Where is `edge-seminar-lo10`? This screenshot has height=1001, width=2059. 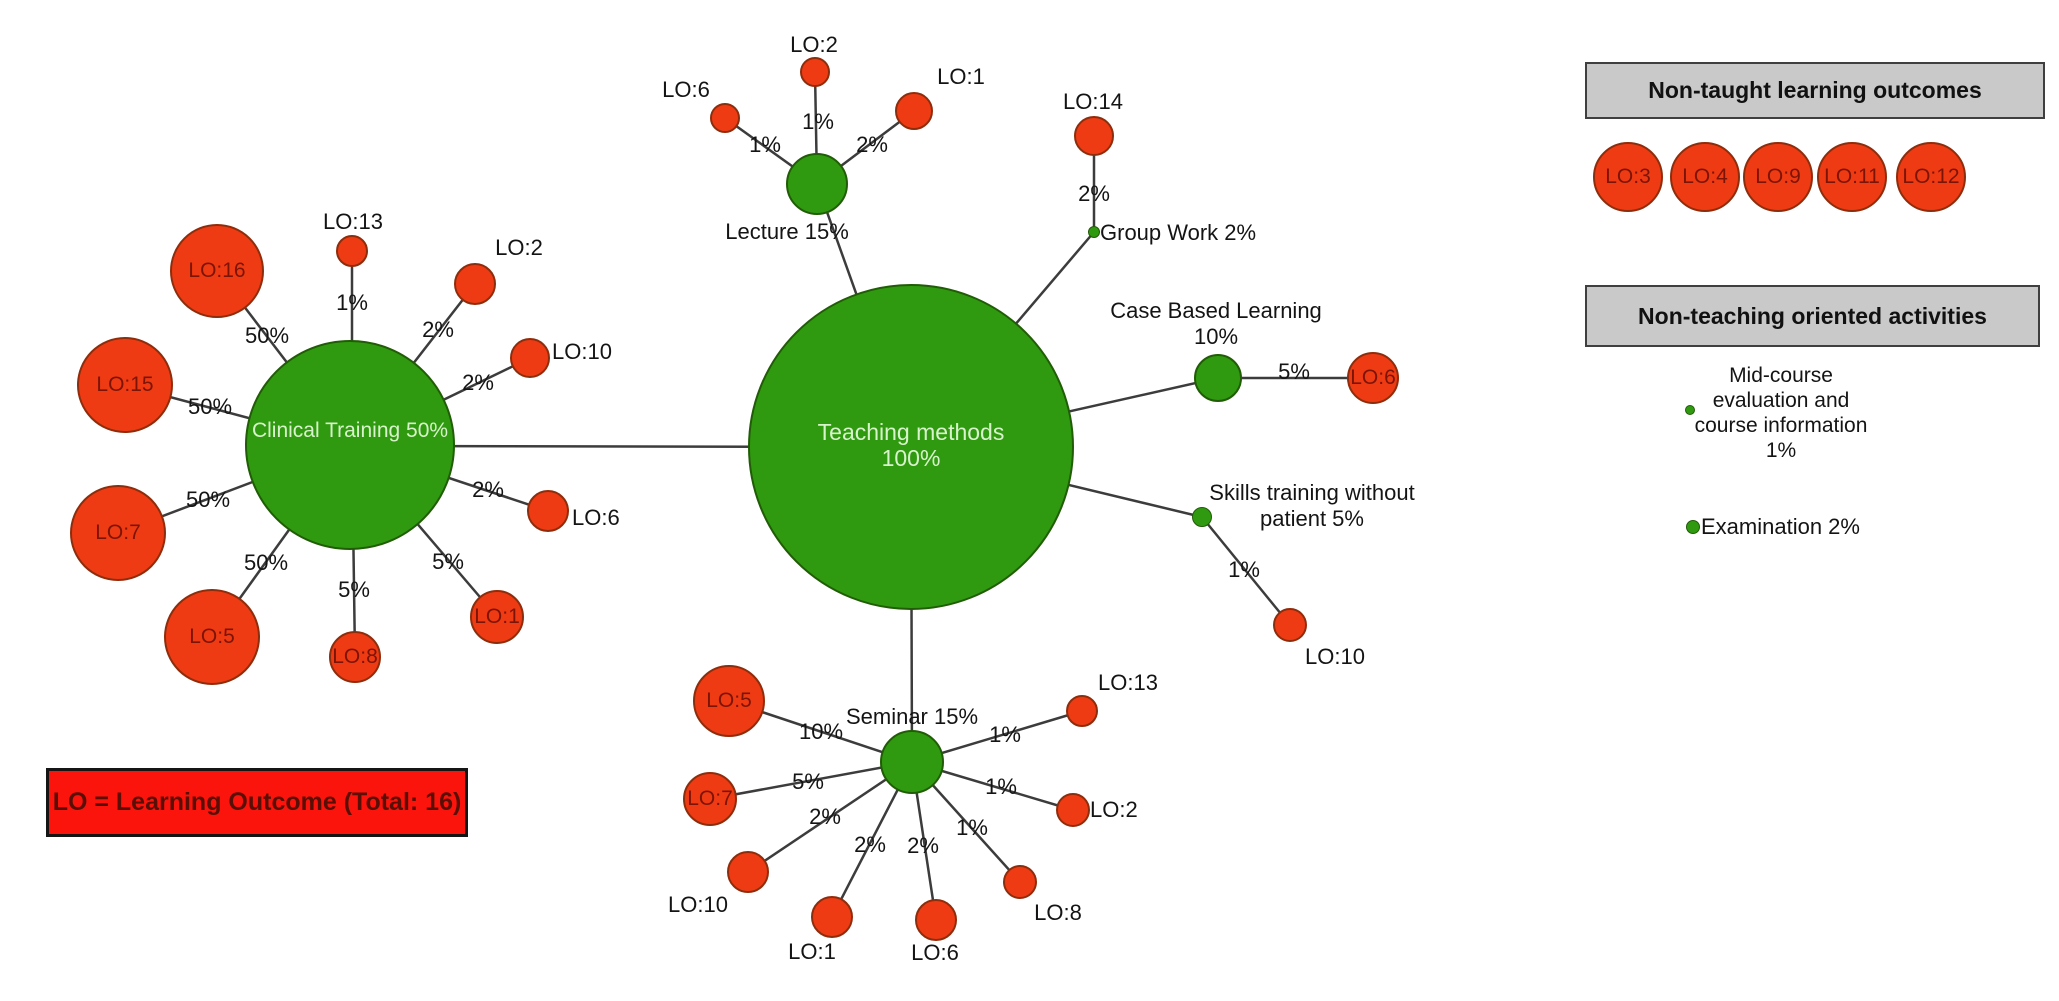
edge-seminar-lo10 is located at coordinates (830, 817).